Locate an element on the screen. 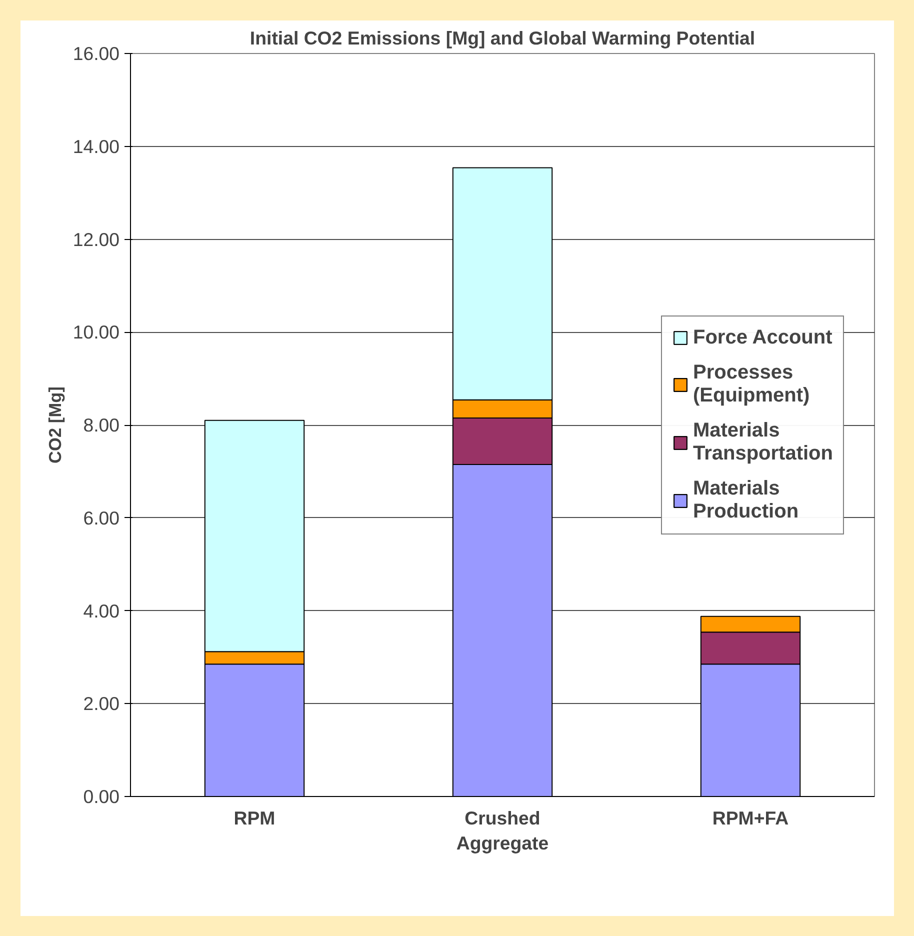  y-tick-label: 10.00 is located at coordinates (96, 332).